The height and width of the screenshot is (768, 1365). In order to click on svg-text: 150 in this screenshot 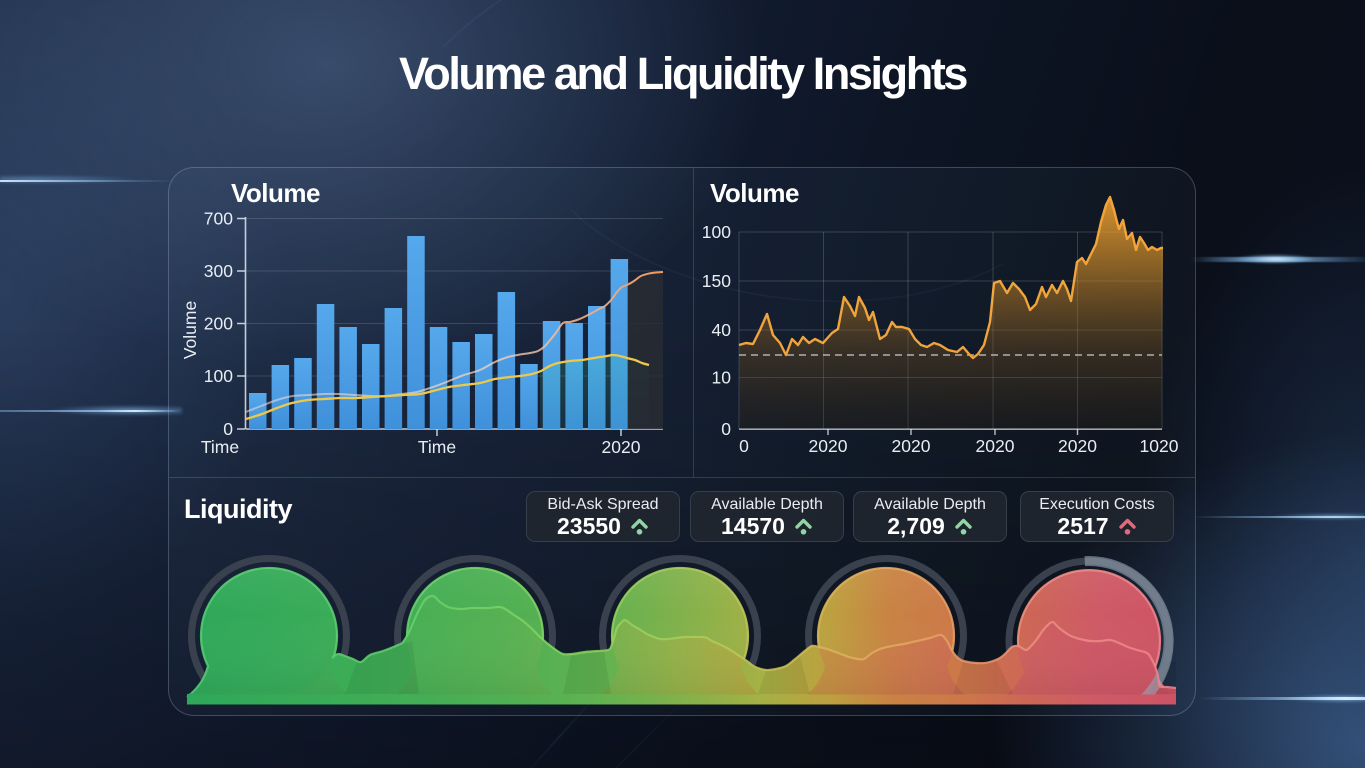, I will do `click(716, 281)`.